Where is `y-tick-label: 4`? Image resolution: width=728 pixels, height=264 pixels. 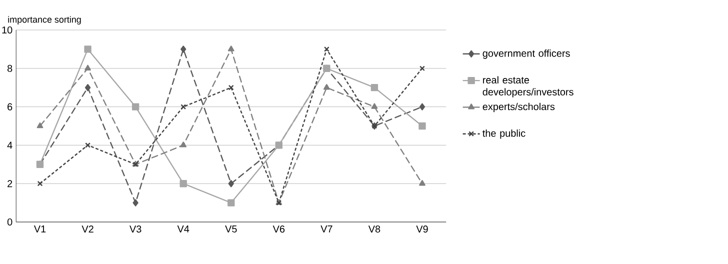
y-tick-label: 4 is located at coordinates (9, 145).